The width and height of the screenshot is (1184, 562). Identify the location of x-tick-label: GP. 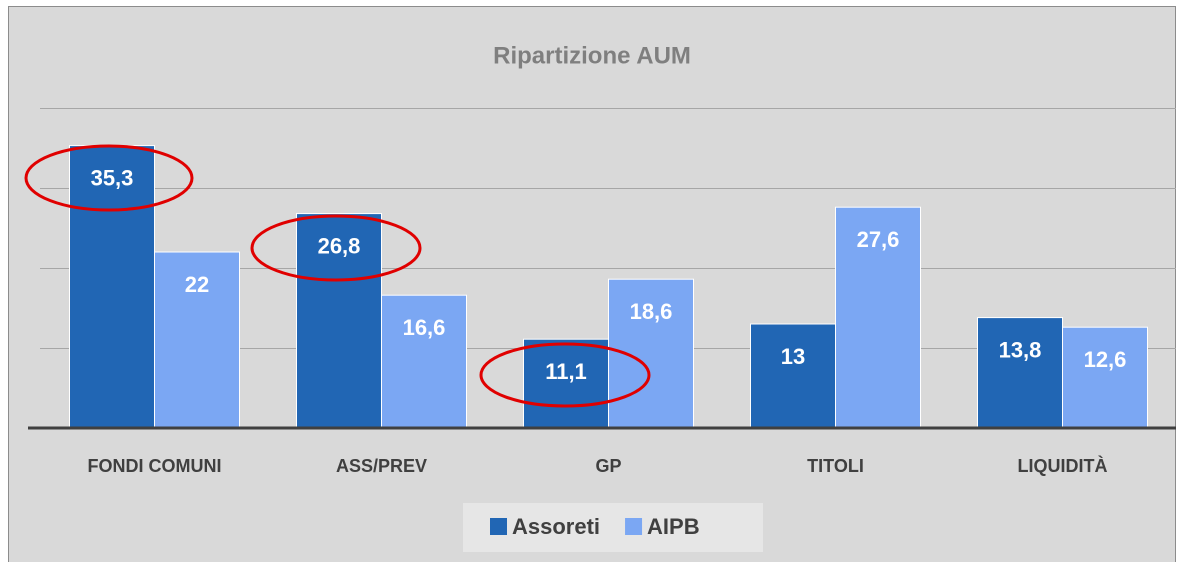
(608, 466).